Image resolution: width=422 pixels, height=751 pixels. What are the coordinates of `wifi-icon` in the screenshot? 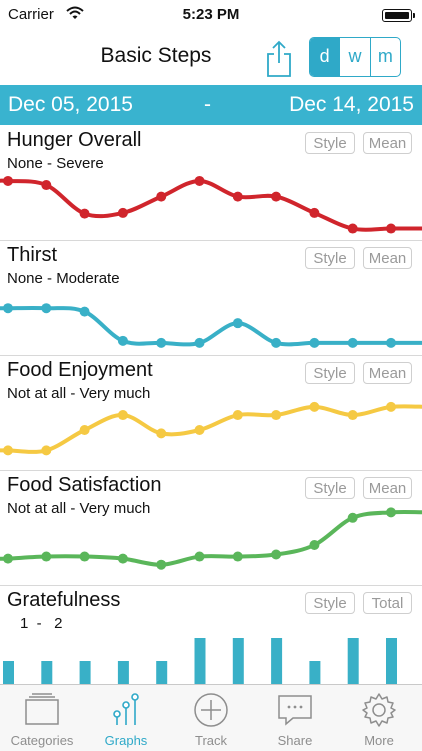 It's located at (75, 12).